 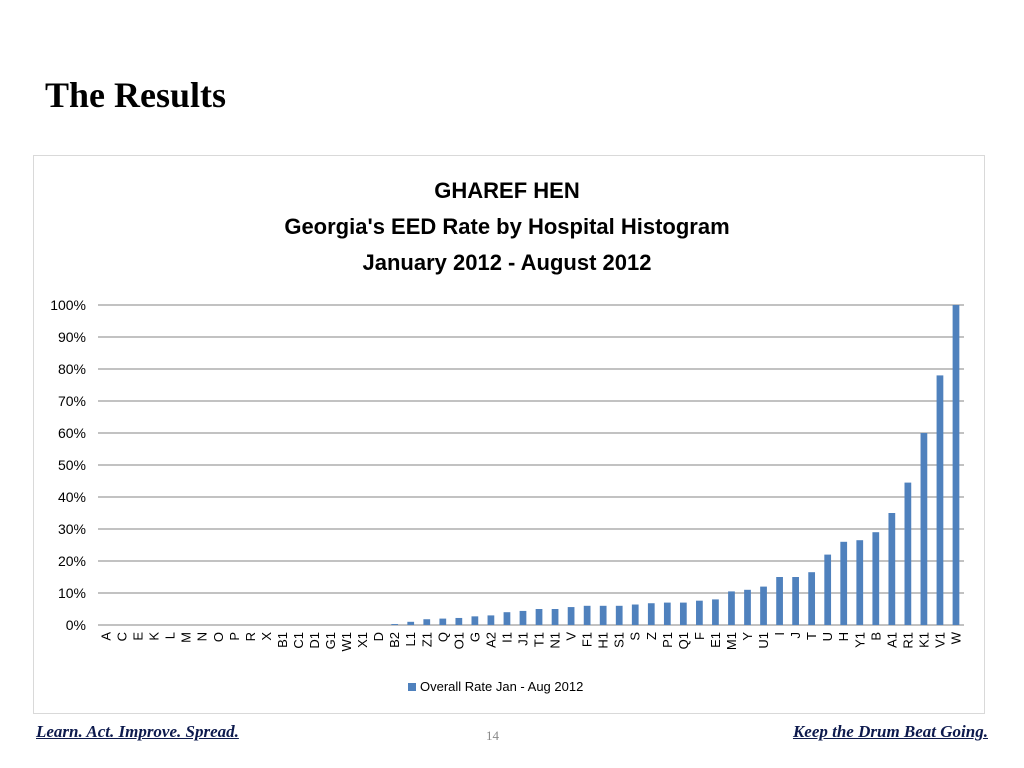 What do you see at coordinates (170, 635) in the screenshot?
I see `x-tick-label: L` at bounding box center [170, 635].